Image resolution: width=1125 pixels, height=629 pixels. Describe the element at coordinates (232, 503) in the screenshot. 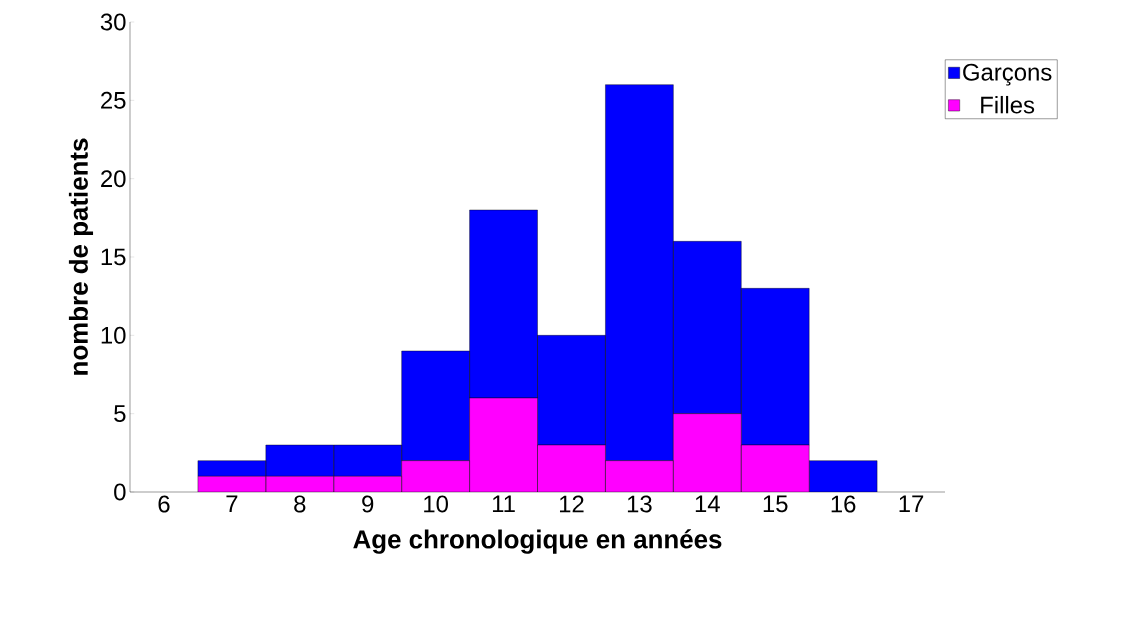

I see `x-tick-label: 7` at that location.